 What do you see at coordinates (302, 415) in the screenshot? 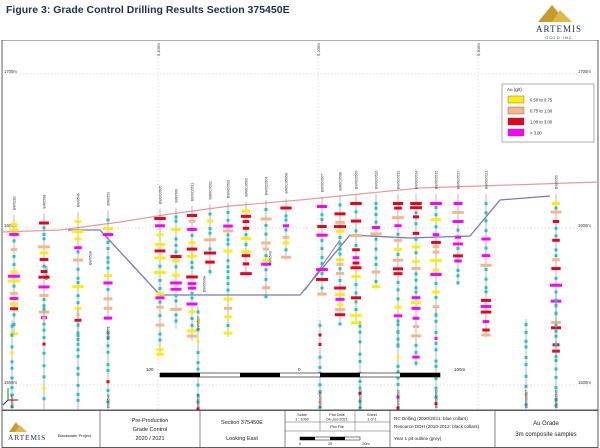
I see `svg-text: Scale` at bounding box center [302, 415].